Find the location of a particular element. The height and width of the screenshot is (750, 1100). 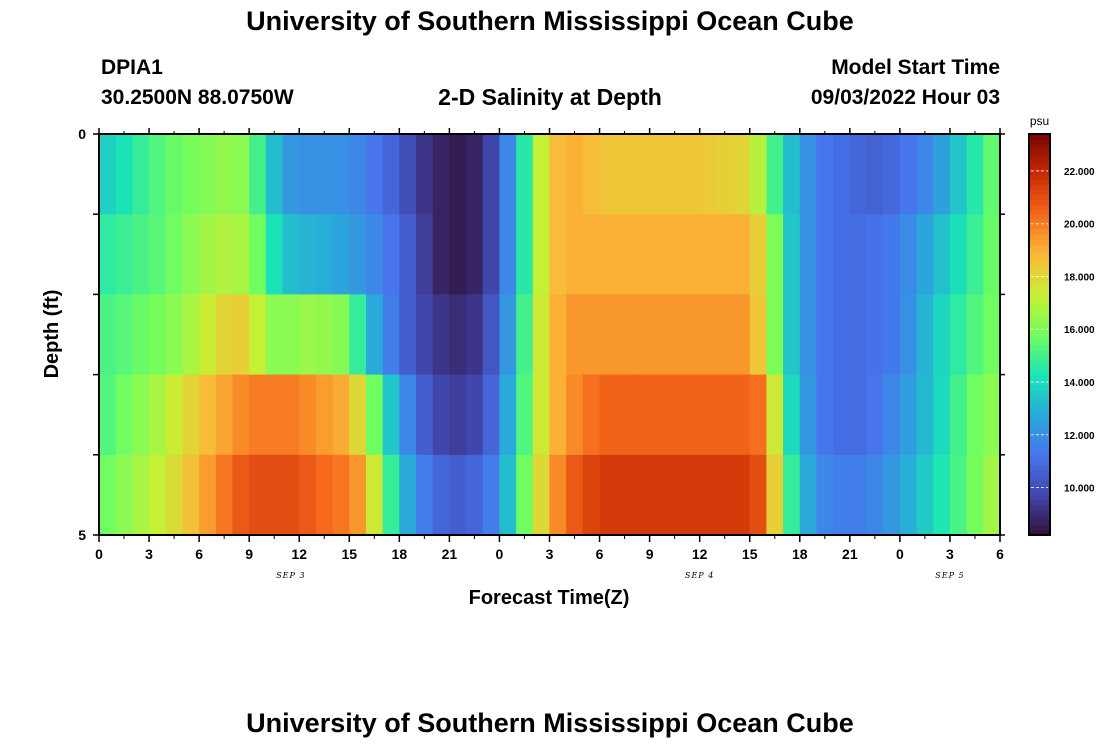

x-tick-label: 3 is located at coordinates (550, 554).